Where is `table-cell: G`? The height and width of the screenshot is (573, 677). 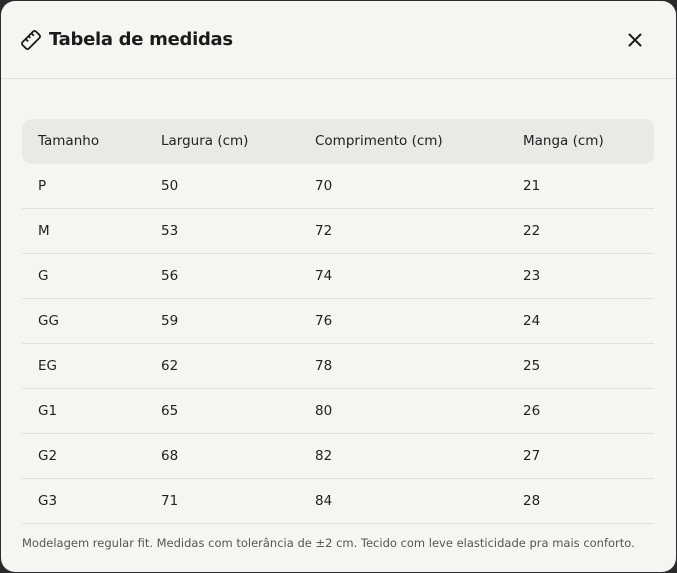 table-cell: G is located at coordinates (43, 276).